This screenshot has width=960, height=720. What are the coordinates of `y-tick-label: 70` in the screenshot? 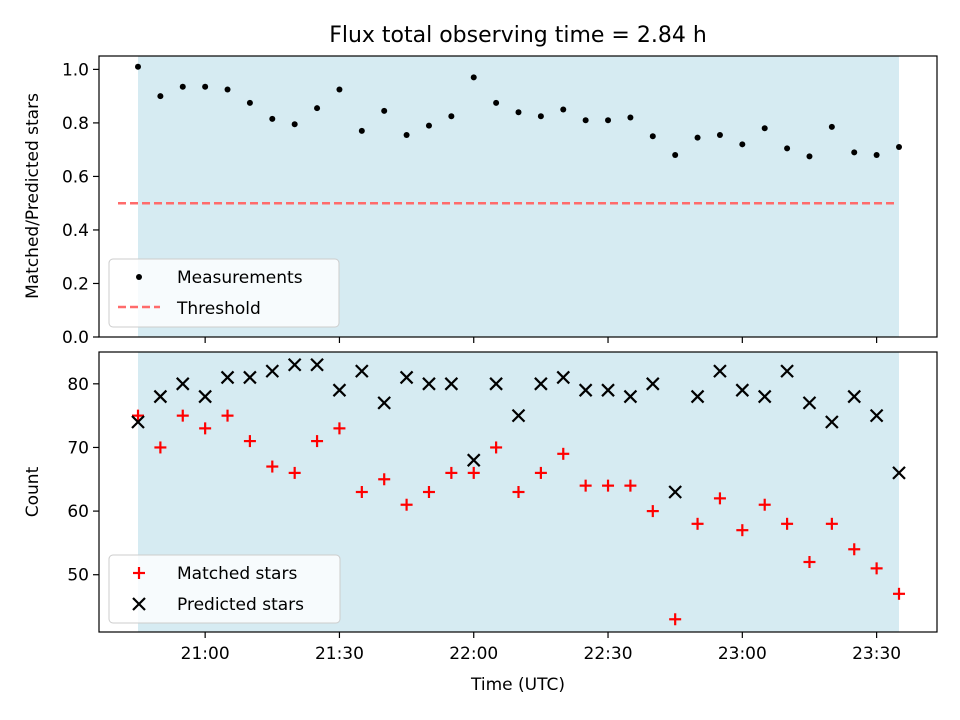 It's located at (78, 448).